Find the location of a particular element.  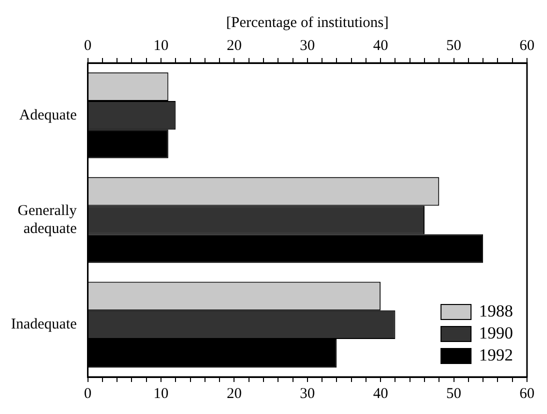

x-tick-label: 10 is located at coordinates (160, 46).